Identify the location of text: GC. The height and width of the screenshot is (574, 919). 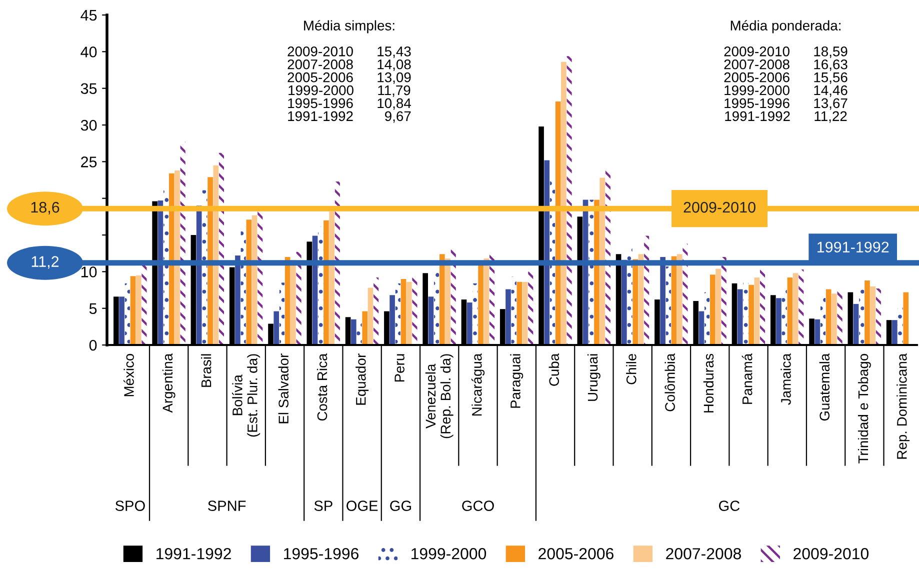
(729, 505).